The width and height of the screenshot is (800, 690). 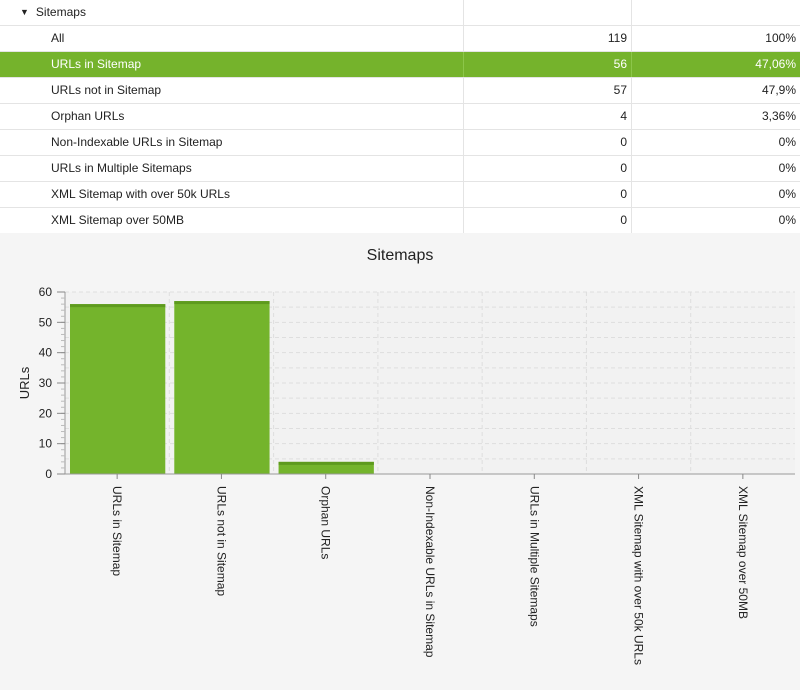 What do you see at coordinates (60, 12) in the screenshot?
I see `group-label: Sitemaps` at bounding box center [60, 12].